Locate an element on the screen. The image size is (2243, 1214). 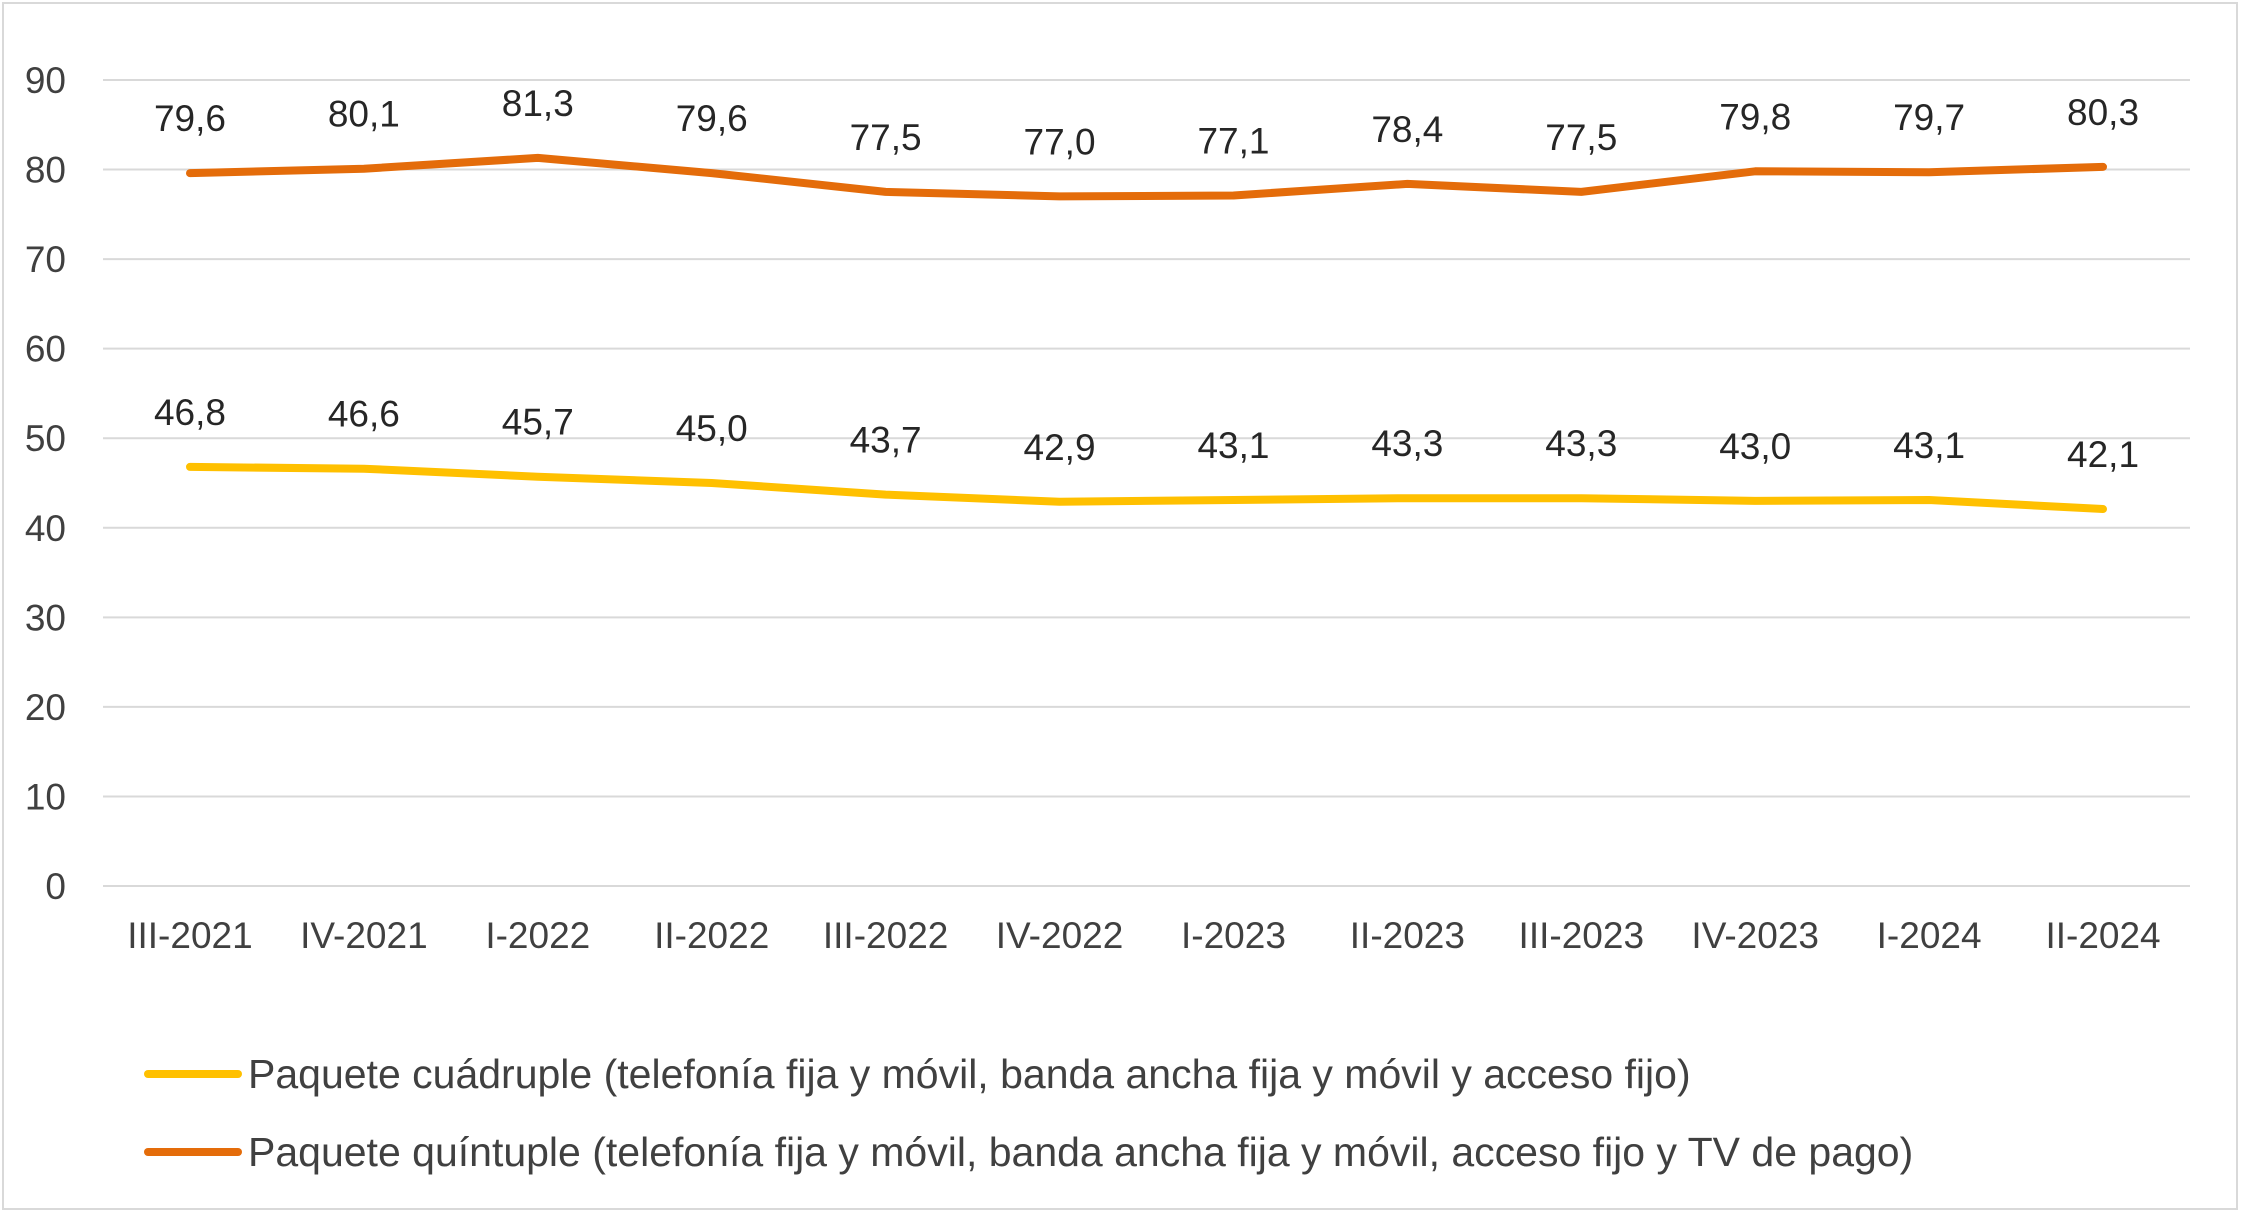
x-tick-label: II-2022 is located at coordinates (711, 935).